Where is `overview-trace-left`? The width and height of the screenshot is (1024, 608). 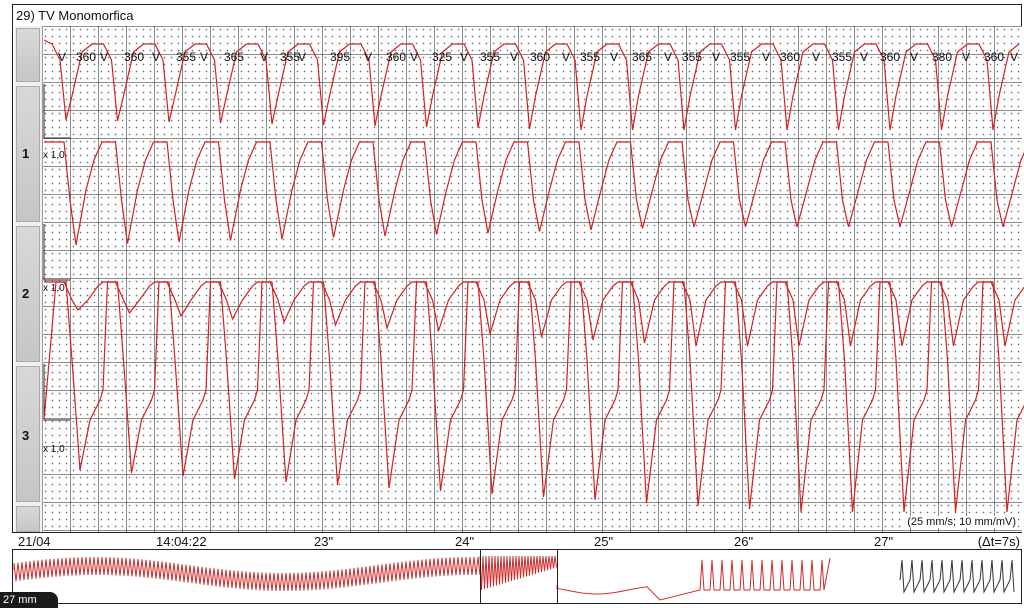
overview-trace-left is located at coordinates (247, 574).